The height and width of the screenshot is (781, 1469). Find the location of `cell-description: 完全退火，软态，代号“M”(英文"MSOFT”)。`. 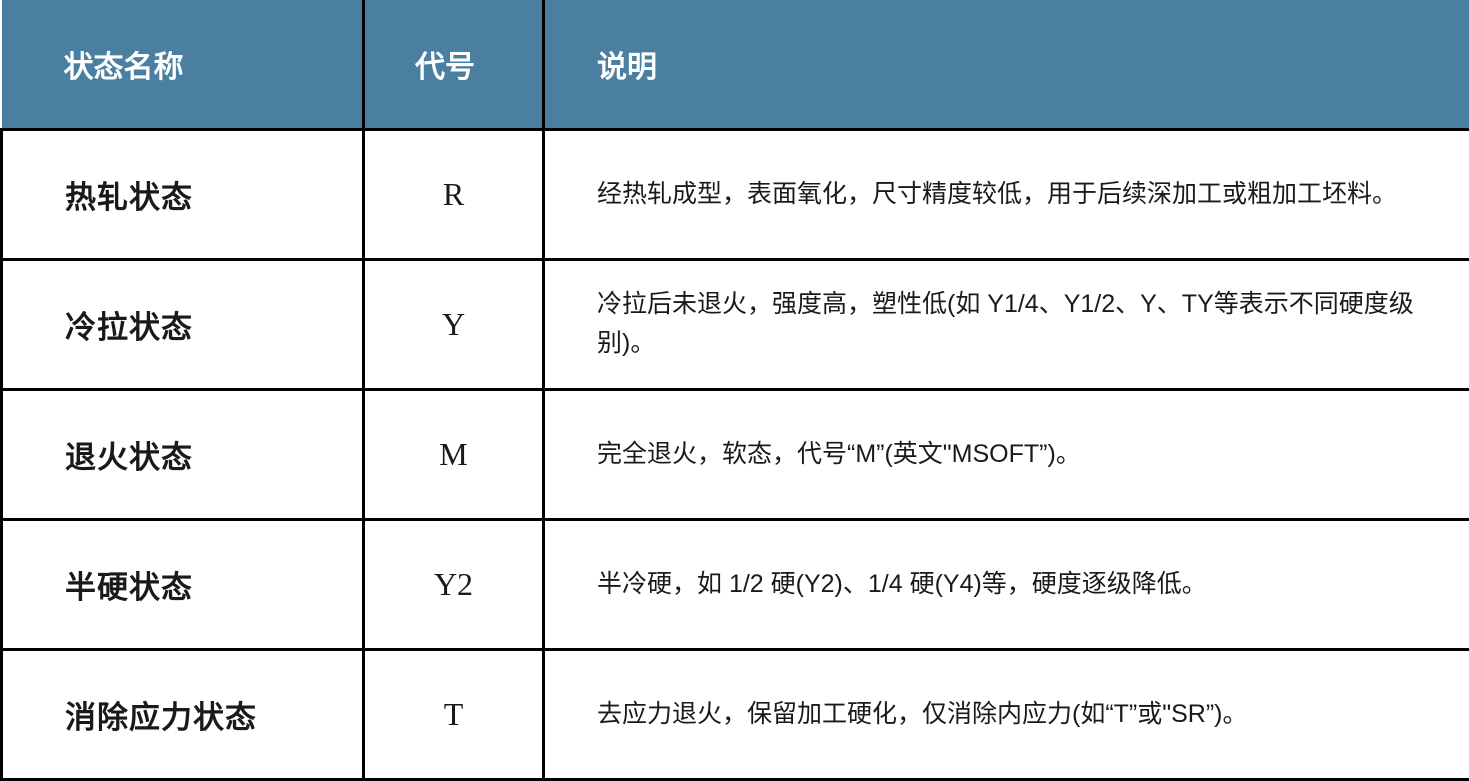

cell-description: 完全退火，软态，代号“M”(英文"MSOFT”)。 is located at coordinates (1005, 455).